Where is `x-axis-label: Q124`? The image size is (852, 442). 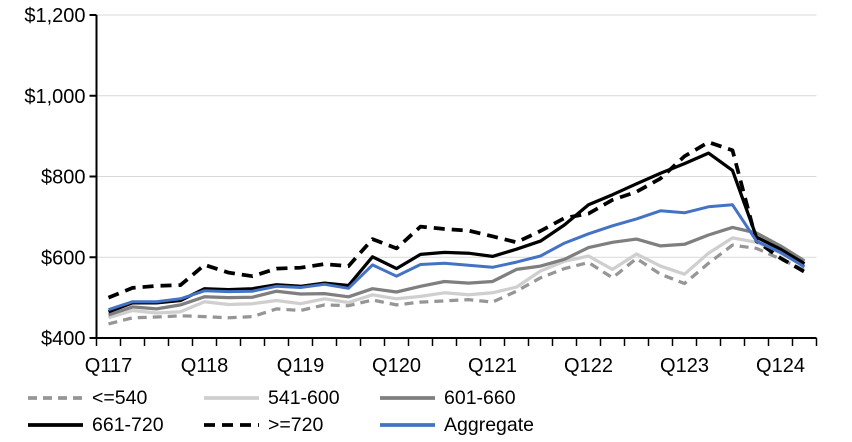
x-axis-label: Q124 is located at coordinates (780, 366).